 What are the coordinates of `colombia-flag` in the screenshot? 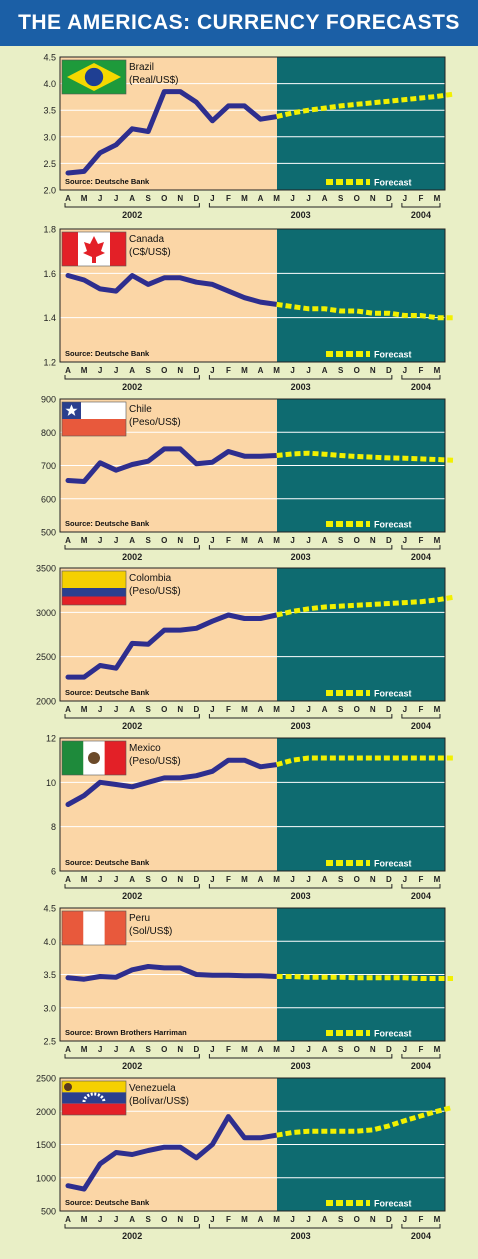 It's located at (94, 588).